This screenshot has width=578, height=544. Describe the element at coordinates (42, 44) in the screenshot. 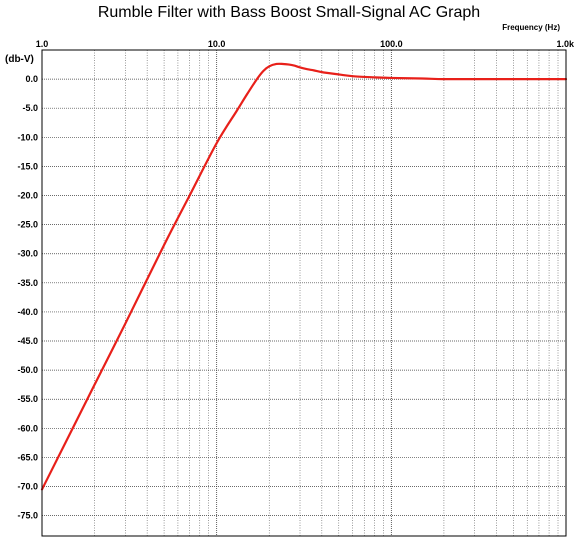

I see `x-tick-label: 1.0` at that location.